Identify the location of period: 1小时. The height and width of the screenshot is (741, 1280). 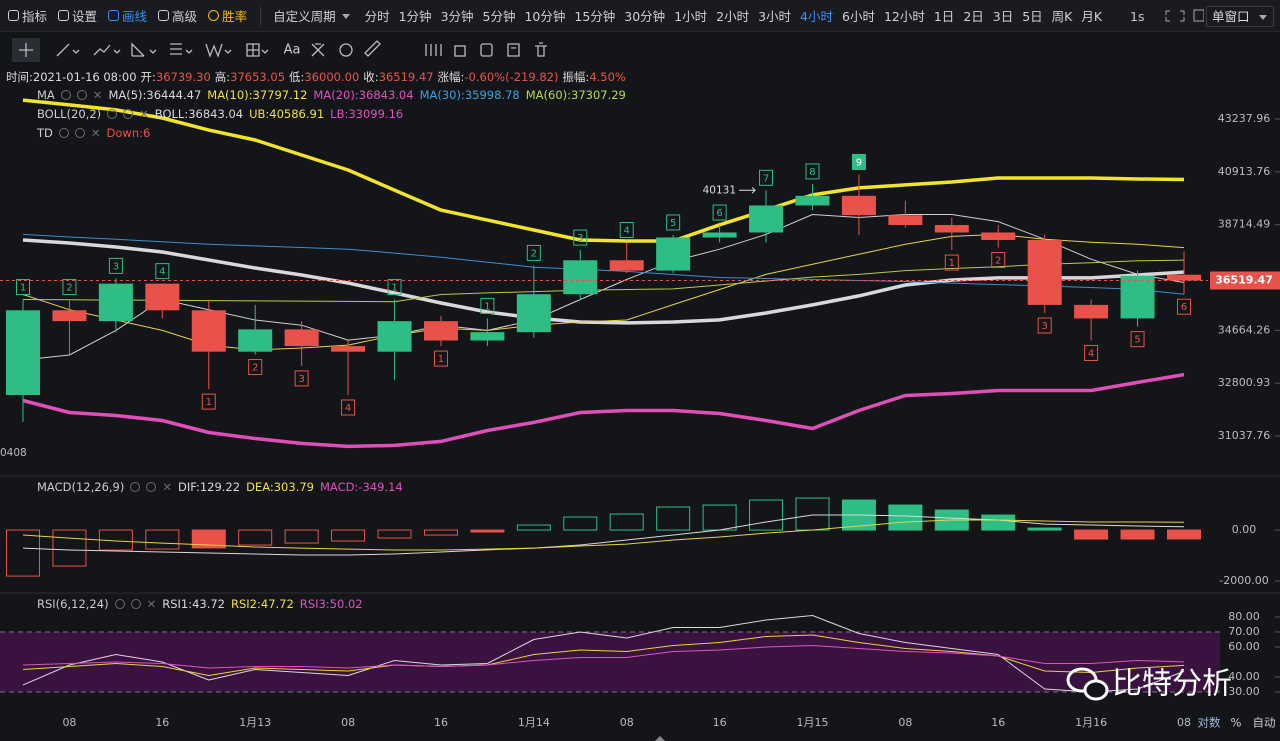
(691, 16).